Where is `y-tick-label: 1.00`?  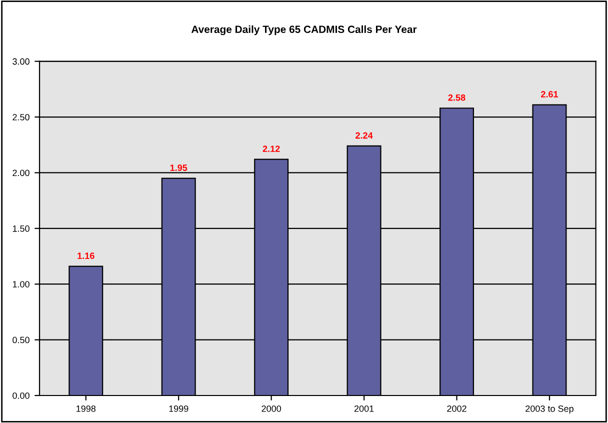 y-tick-label: 1.00 is located at coordinates (21, 284).